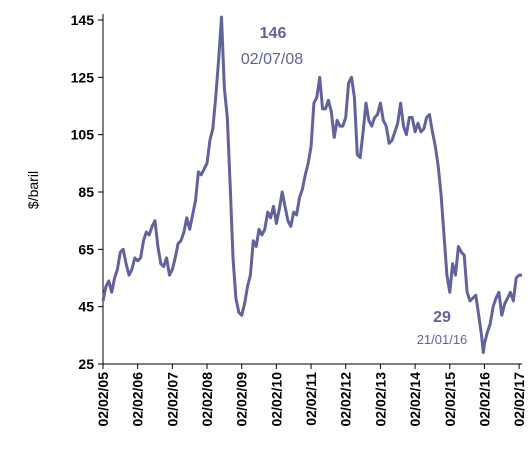 The width and height of the screenshot is (532, 462). I want to click on y-tick-label: 25, so click(86, 364).